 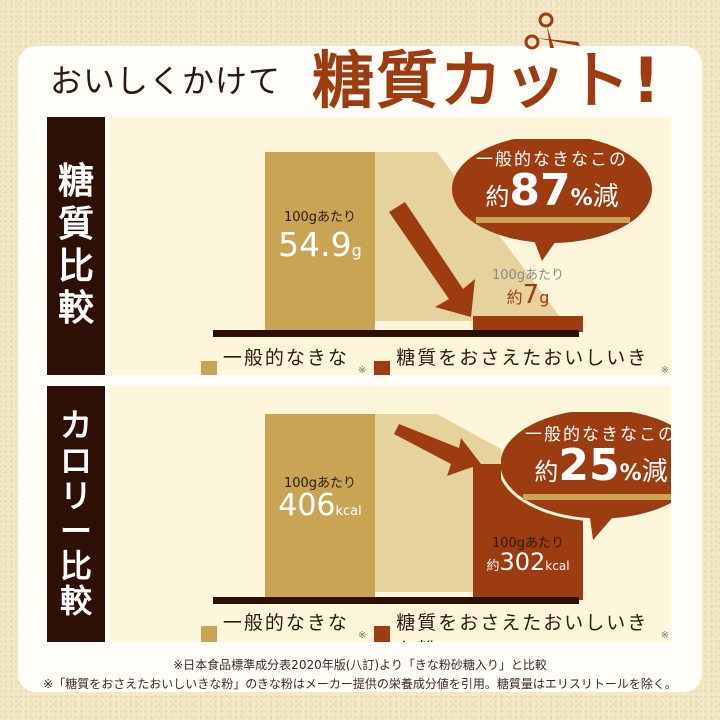 I want to click on bubble-percentage: 約25%減, so click(x=586, y=465).